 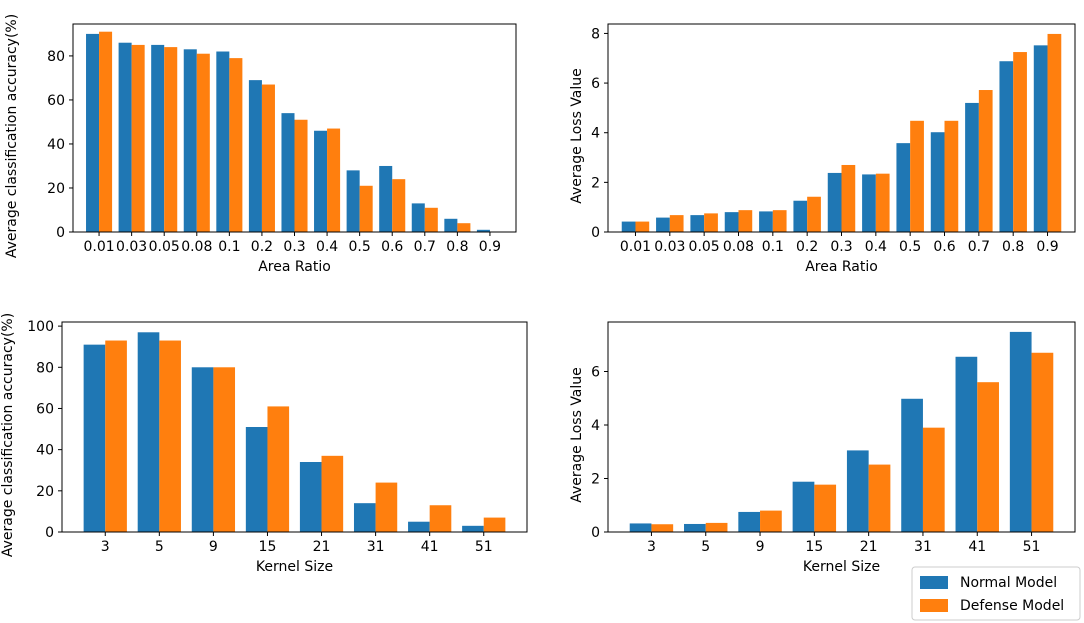 What do you see at coordinates (595, 479) in the screenshot?
I see `y-tick-label: 2` at bounding box center [595, 479].